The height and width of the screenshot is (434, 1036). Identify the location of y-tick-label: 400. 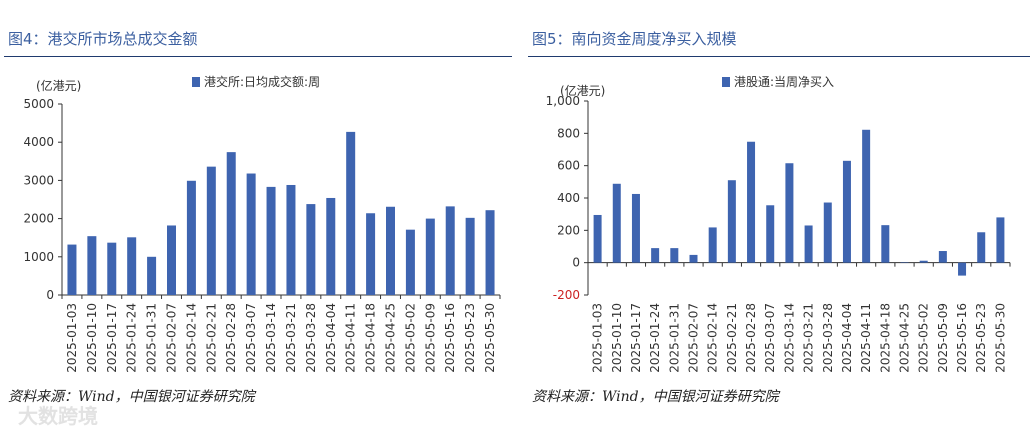
(568, 198).